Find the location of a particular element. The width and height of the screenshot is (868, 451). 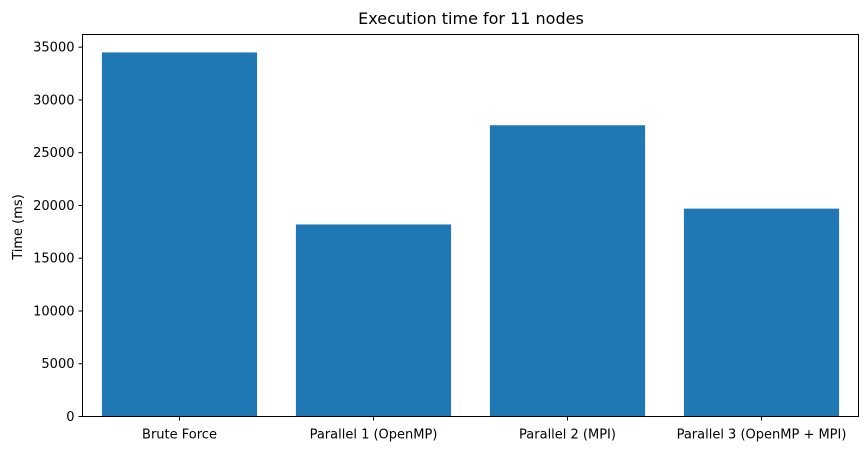

y-axis-label: Time (ms) is located at coordinates (18, 227).